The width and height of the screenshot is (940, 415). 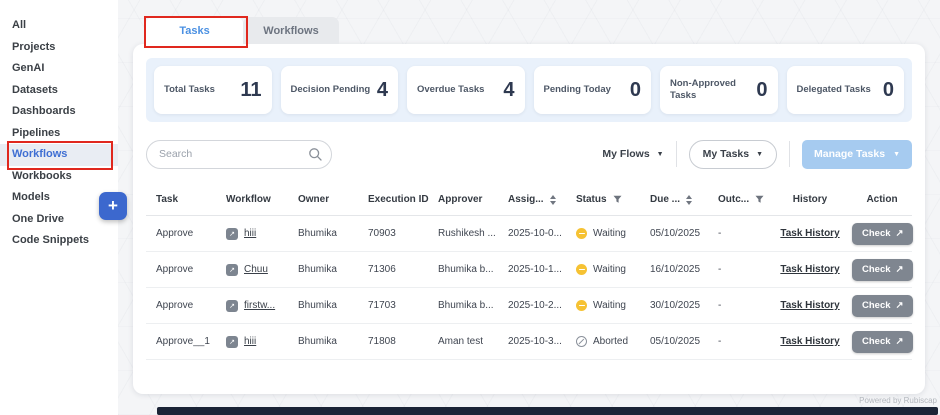 I want to click on sidebar-item-code-snippets: Code Snippets, so click(x=51, y=240).